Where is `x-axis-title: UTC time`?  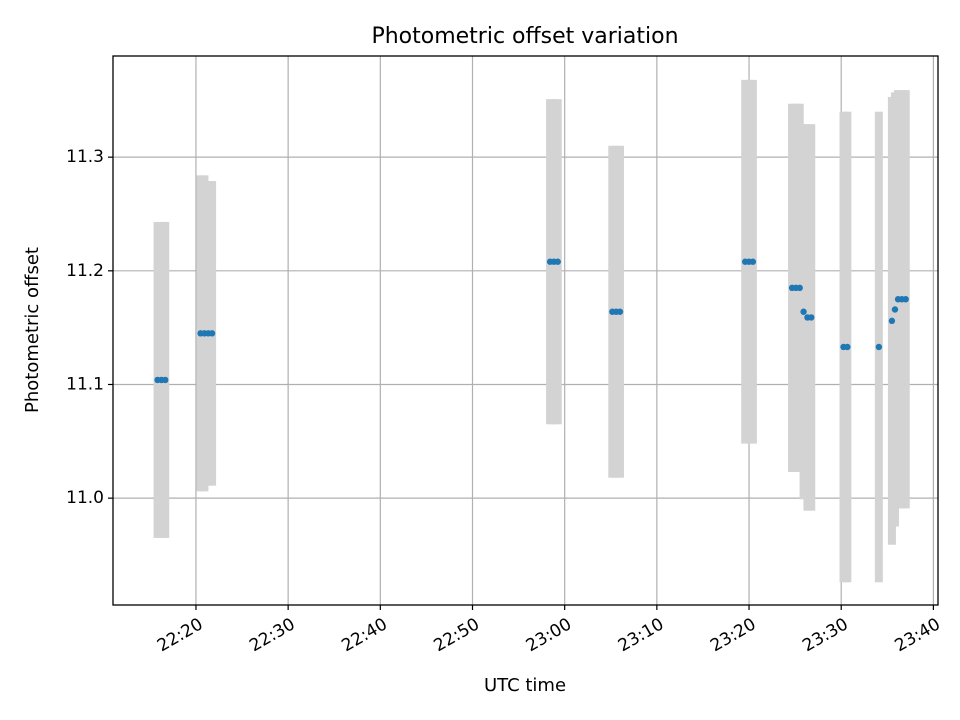
x-axis-title: UTC time is located at coordinates (525, 685).